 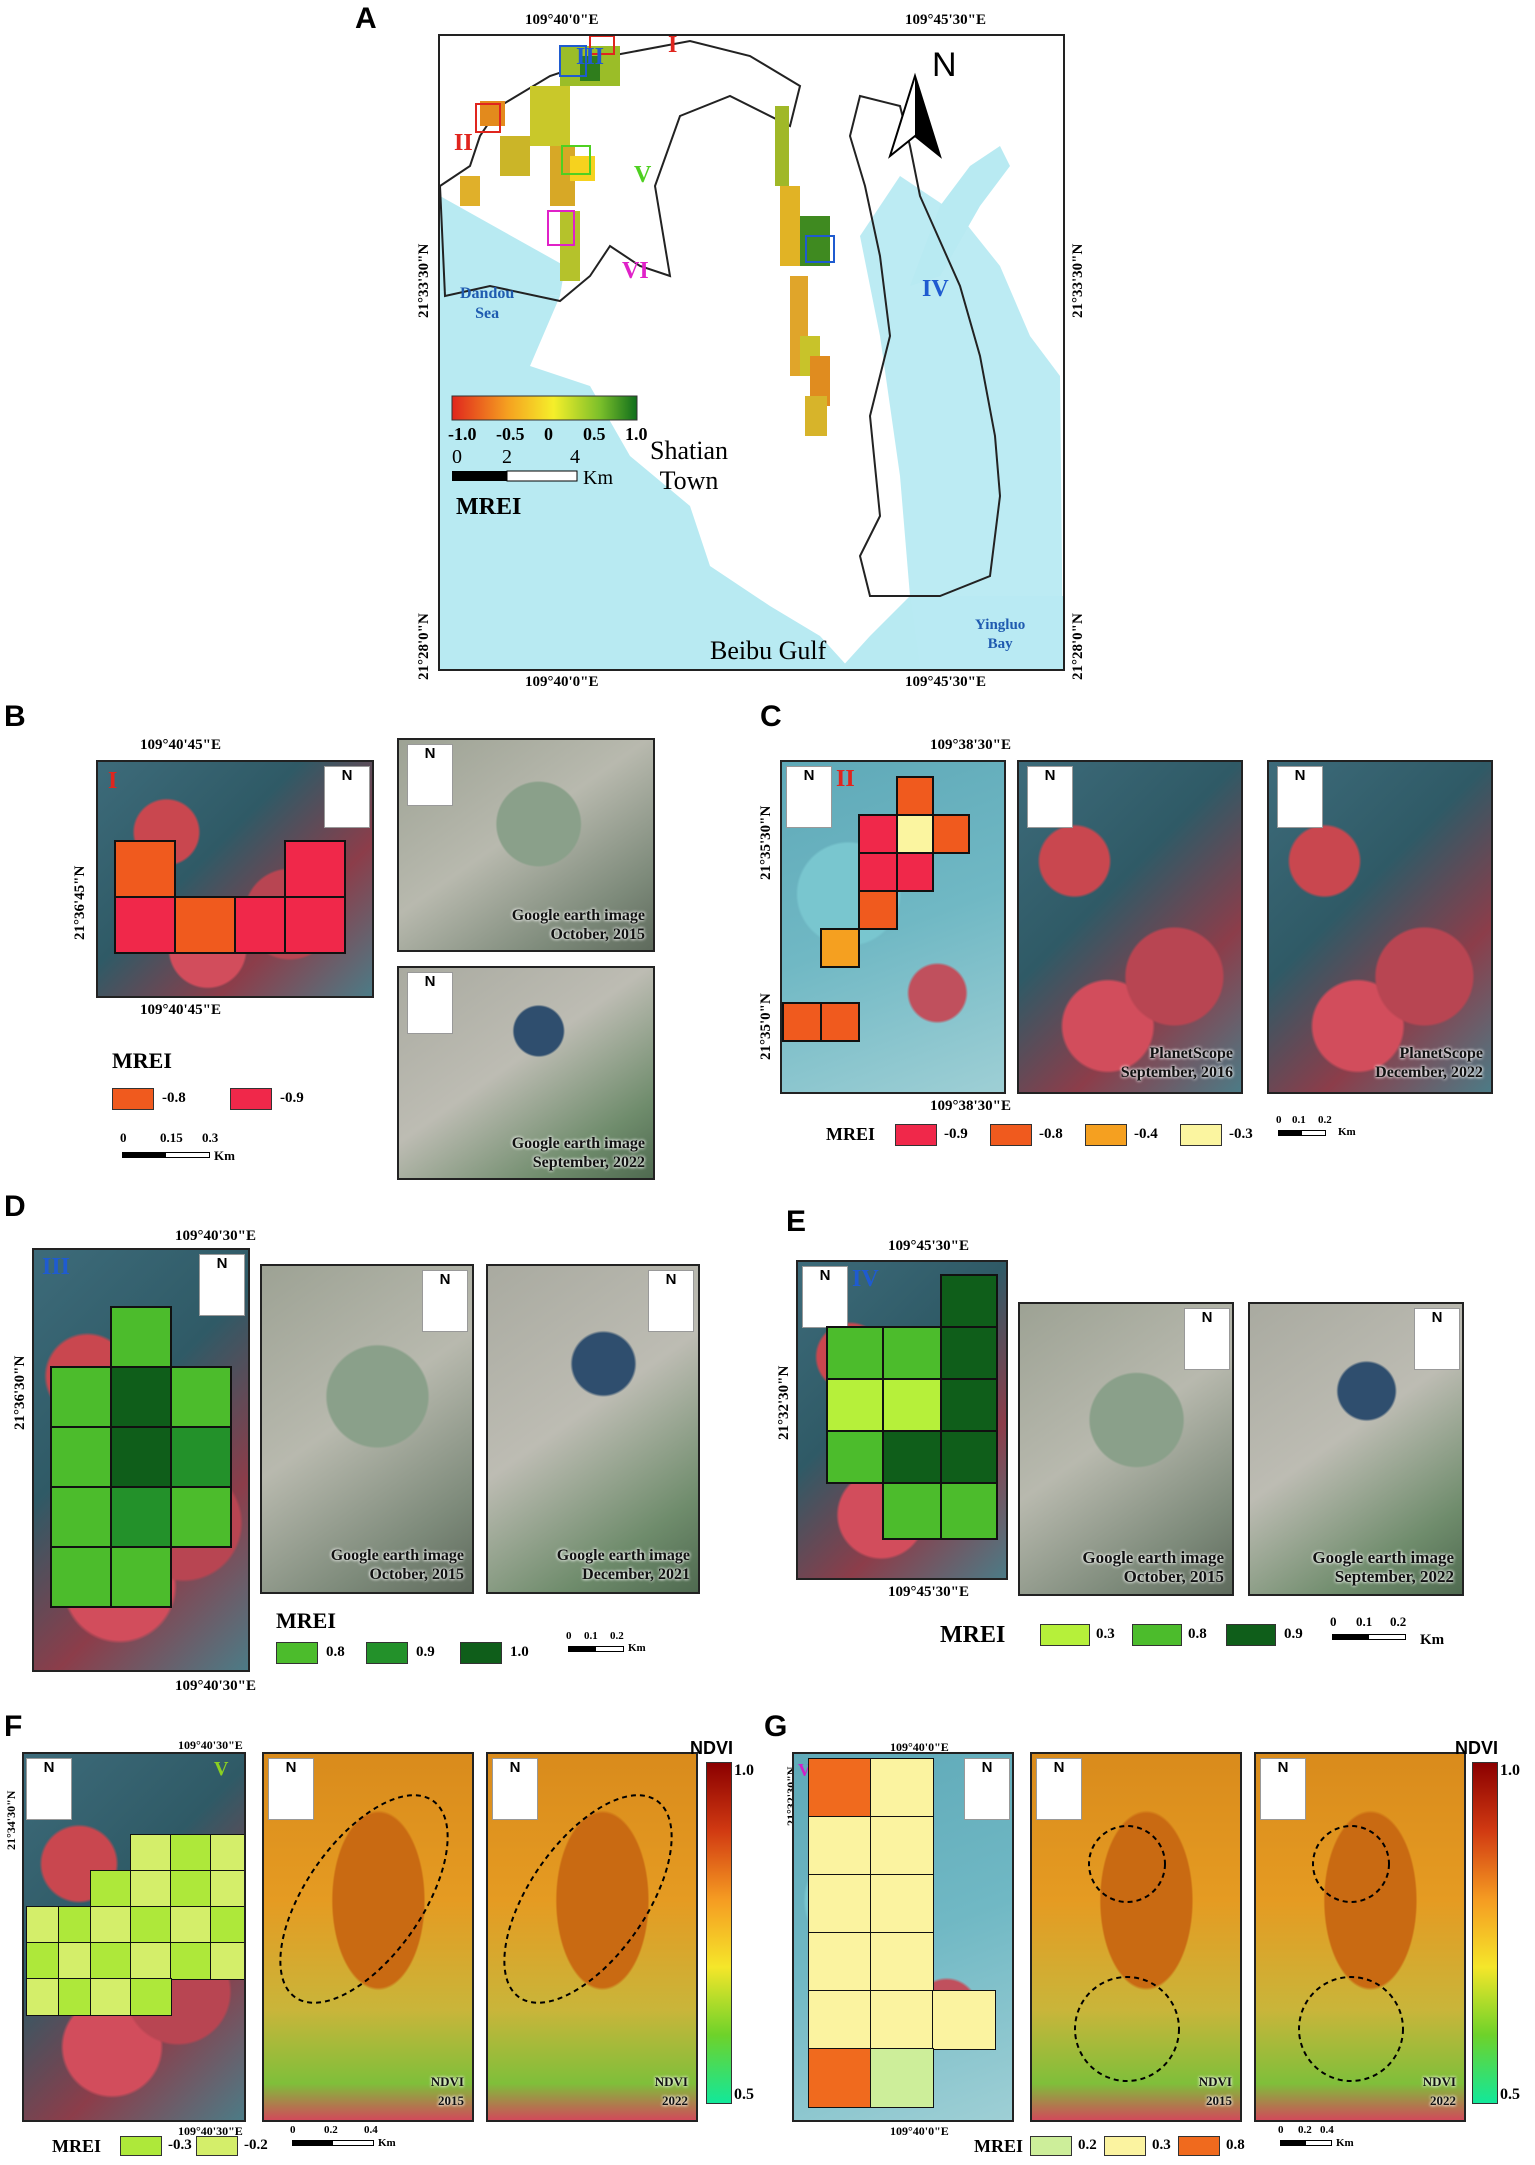 What do you see at coordinates (462, 434) in the screenshot?
I see `mrei-tick-1: -1.0` at bounding box center [462, 434].